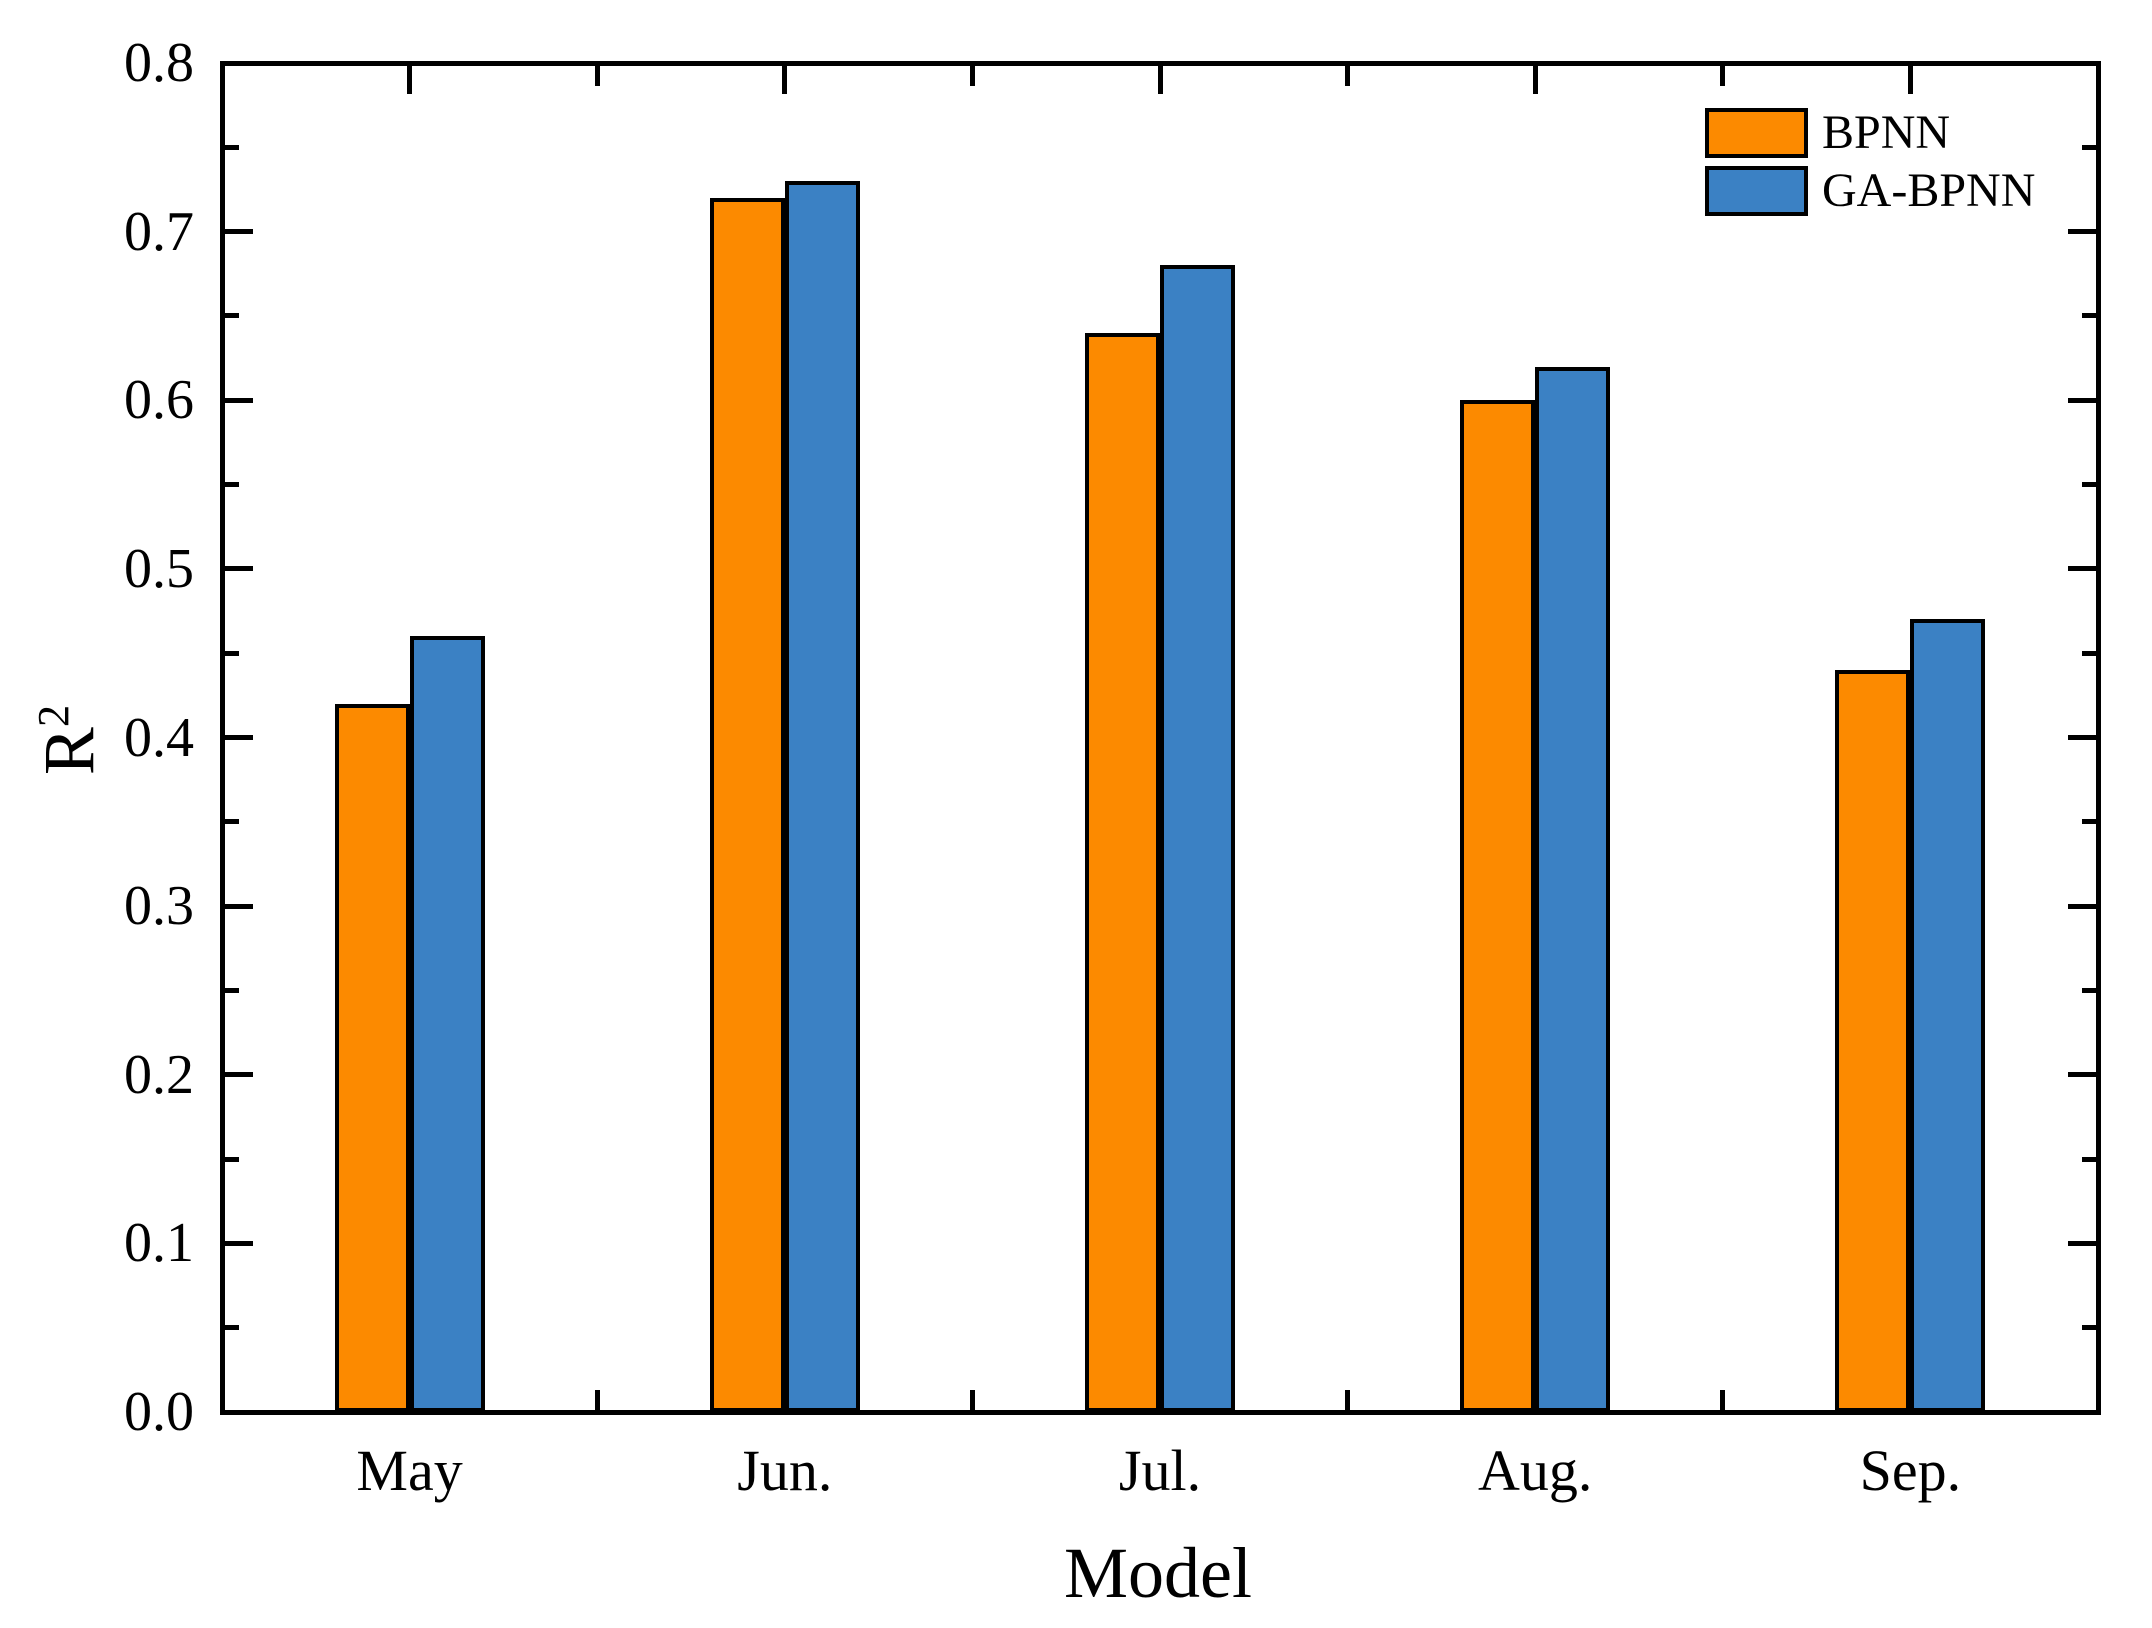 The height and width of the screenshot is (1628, 2152). I want to click on y-tick-label: 0.6, so click(159, 400).